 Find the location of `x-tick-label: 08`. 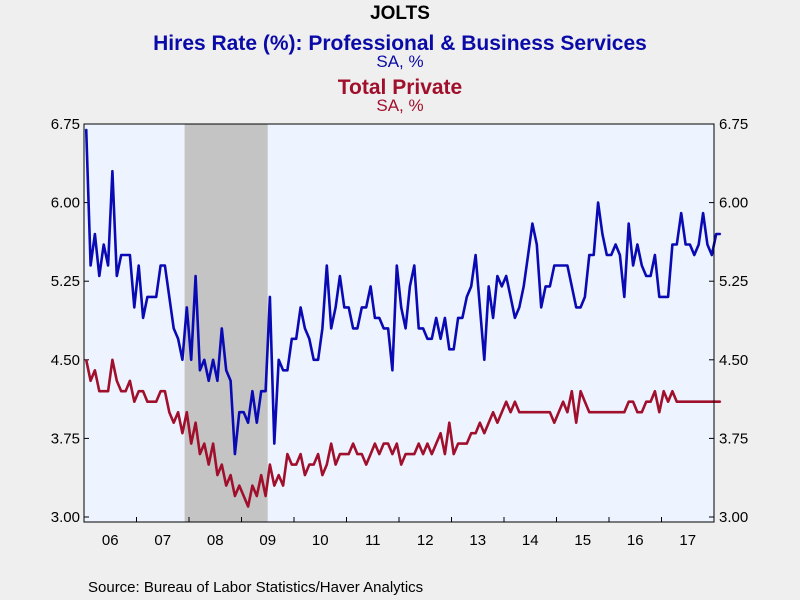

x-tick-label: 08 is located at coordinates (215, 540).